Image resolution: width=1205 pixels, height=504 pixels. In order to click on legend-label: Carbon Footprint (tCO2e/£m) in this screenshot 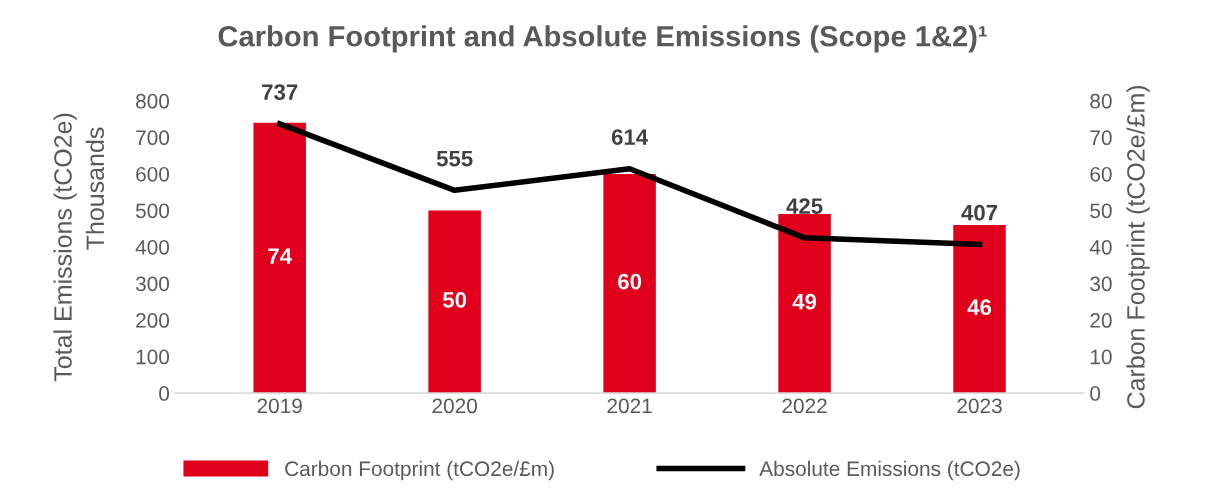, I will do `click(419, 470)`.